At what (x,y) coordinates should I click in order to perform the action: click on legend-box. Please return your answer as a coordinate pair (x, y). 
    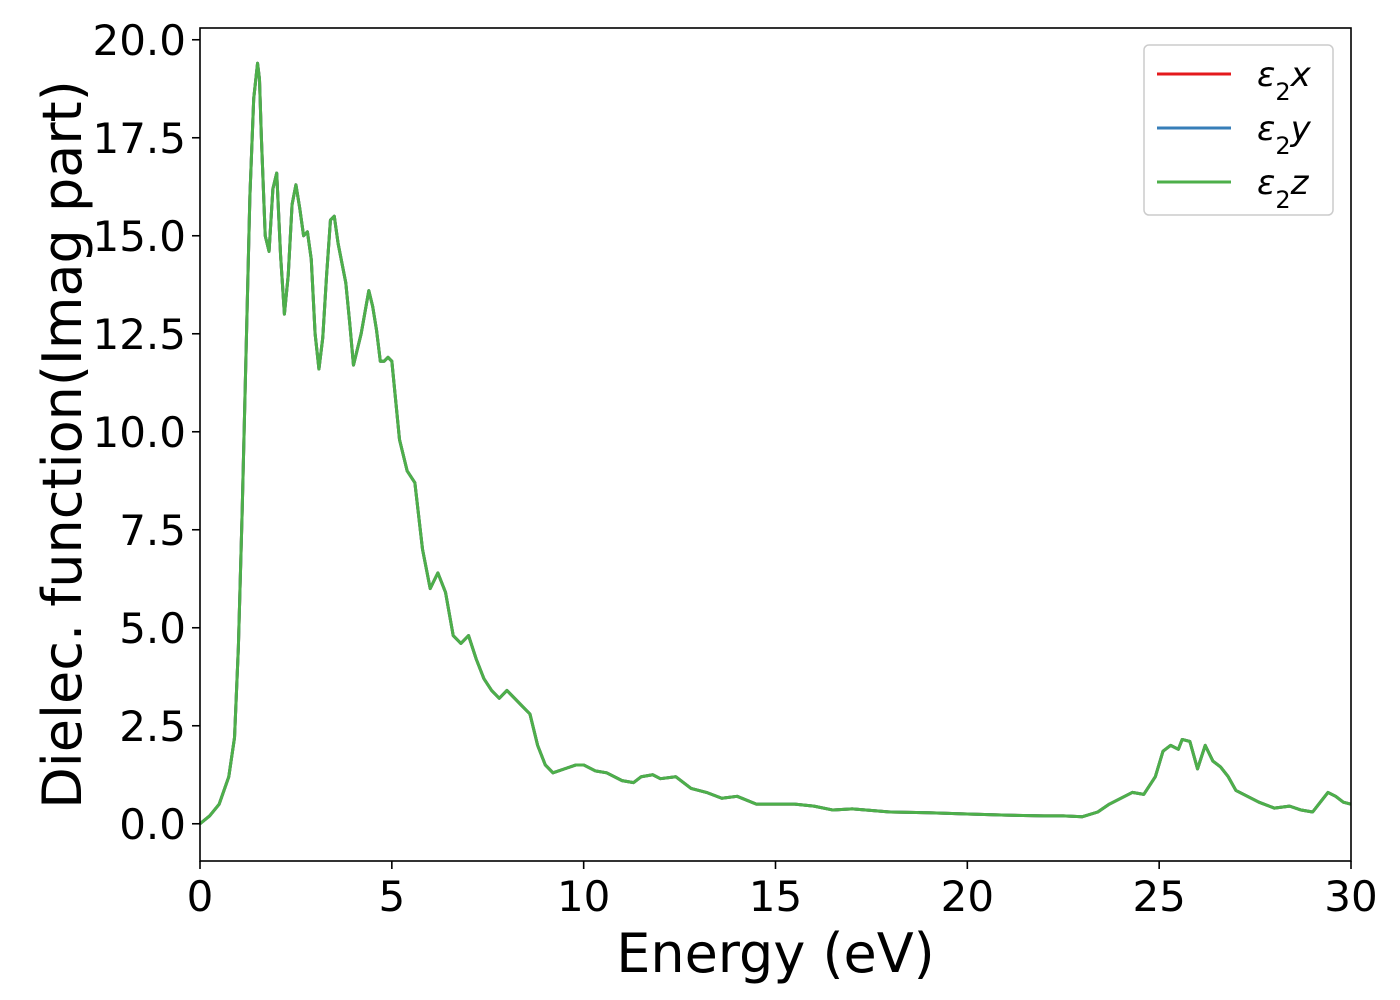
    Looking at the image, I should click on (1238, 130).